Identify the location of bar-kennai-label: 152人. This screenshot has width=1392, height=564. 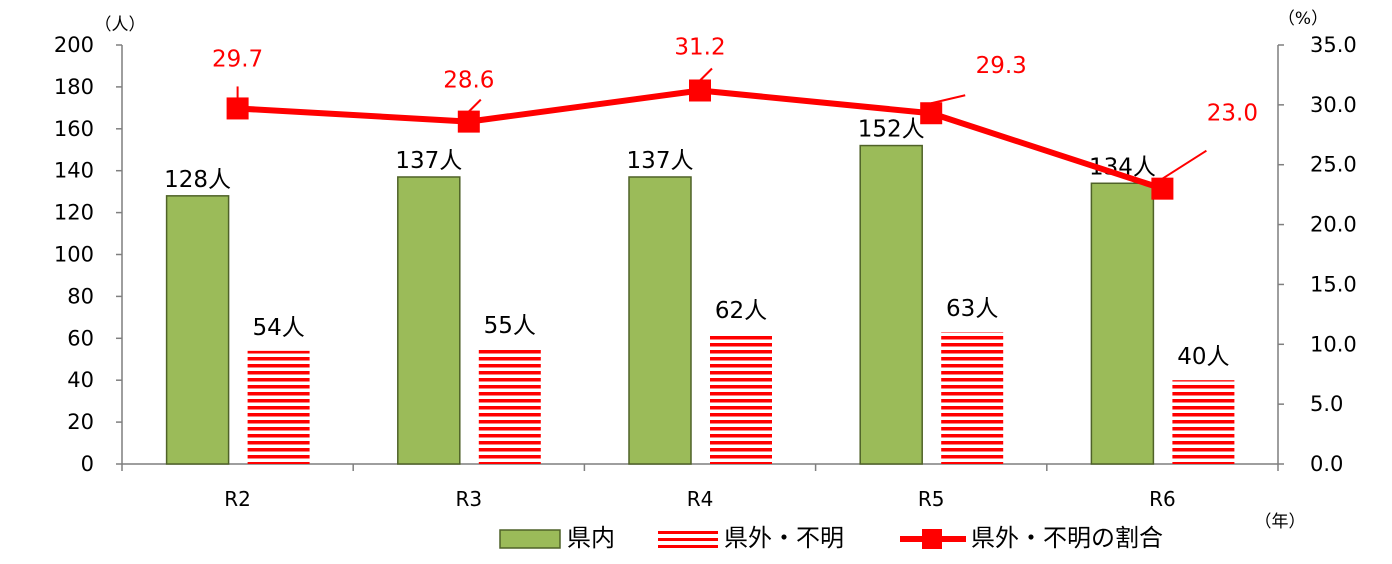
(891, 130).